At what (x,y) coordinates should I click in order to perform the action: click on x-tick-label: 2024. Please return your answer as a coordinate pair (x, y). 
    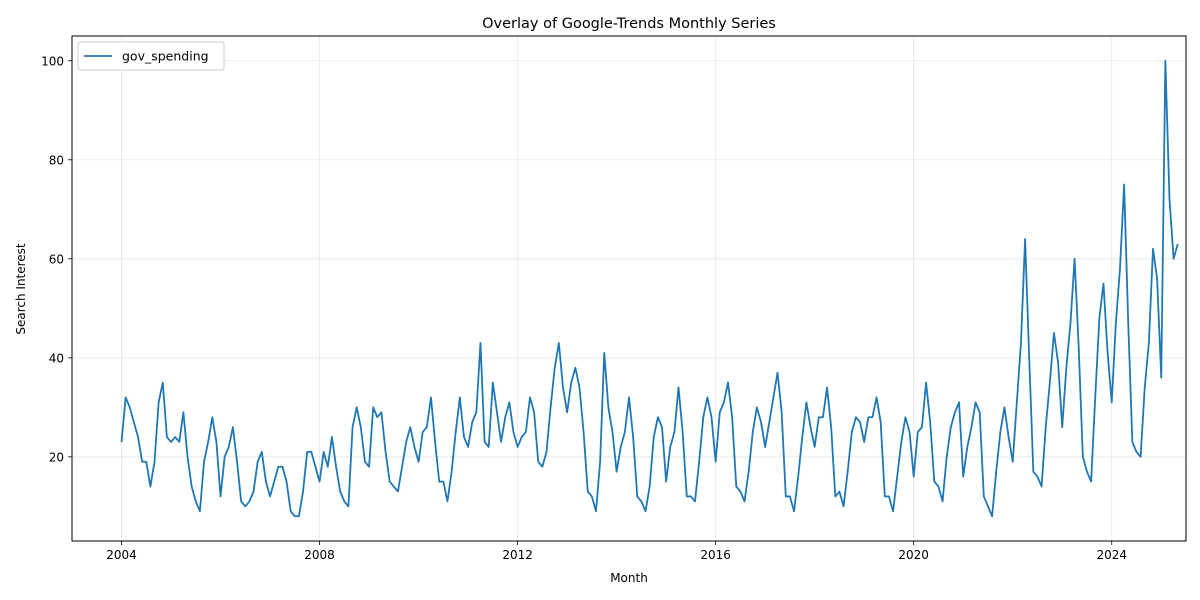
    Looking at the image, I should click on (1111, 555).